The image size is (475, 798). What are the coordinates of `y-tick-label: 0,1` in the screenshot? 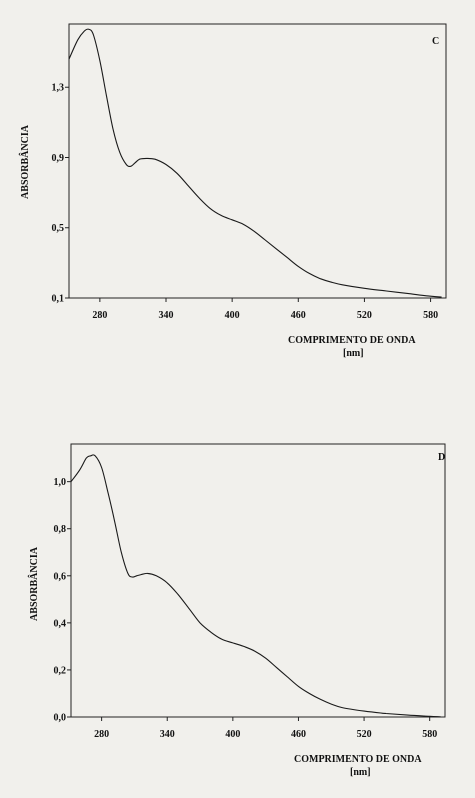 It's located at (58, 299).